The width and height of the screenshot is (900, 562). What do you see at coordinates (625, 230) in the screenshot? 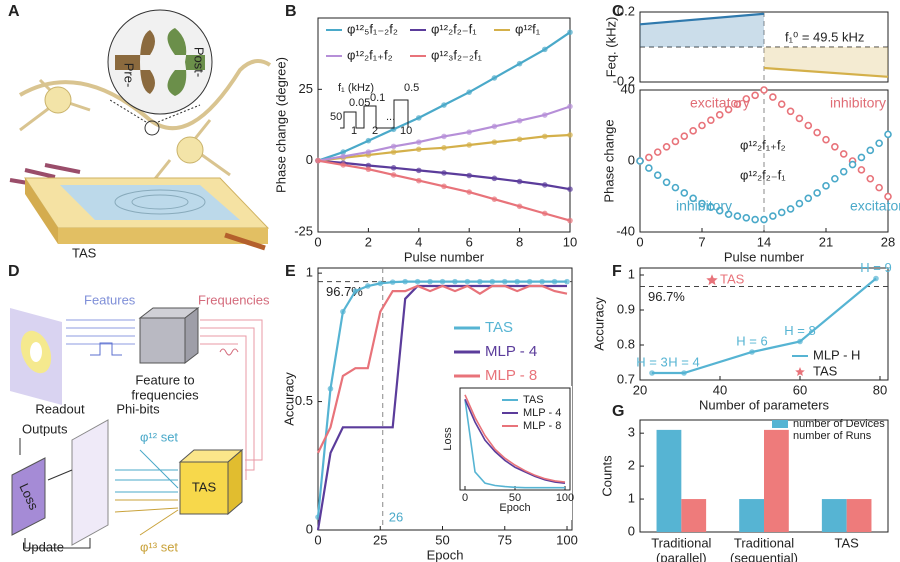
I see `y-tick-label: -40` at bounding box center [625, 230].